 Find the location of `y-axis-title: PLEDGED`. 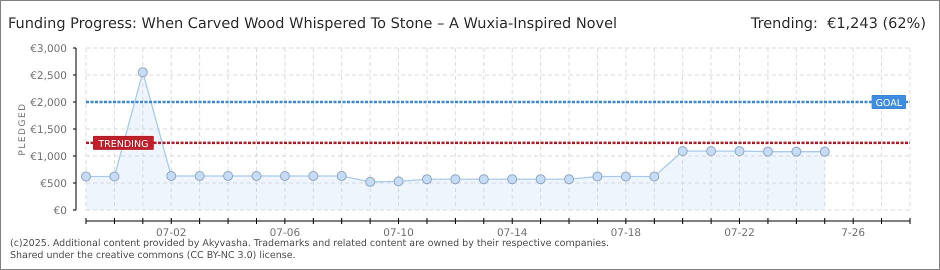

y-axis-title: PLEDGED is located at coordinates (23, 129).